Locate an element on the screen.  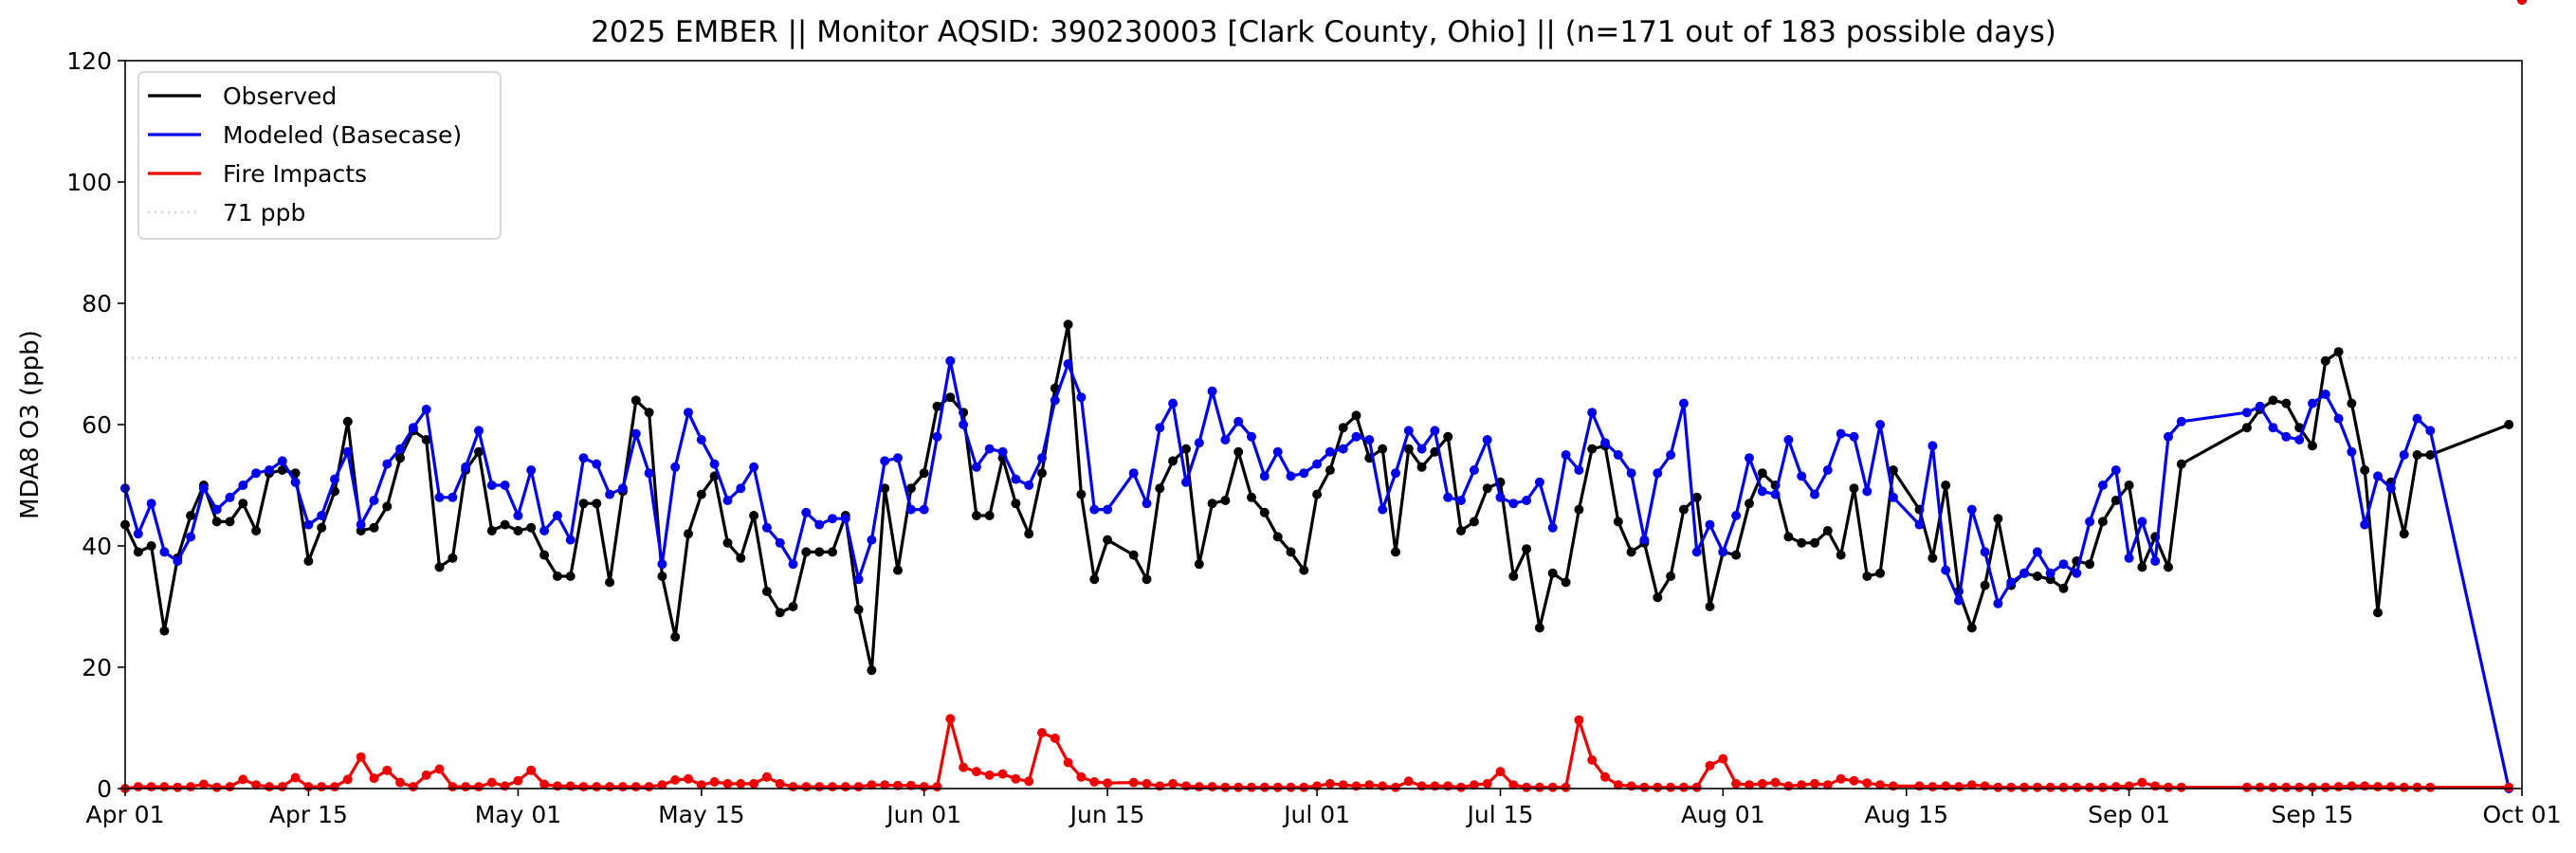
y-tick-label: 120 is located at coordinates (89, 61).